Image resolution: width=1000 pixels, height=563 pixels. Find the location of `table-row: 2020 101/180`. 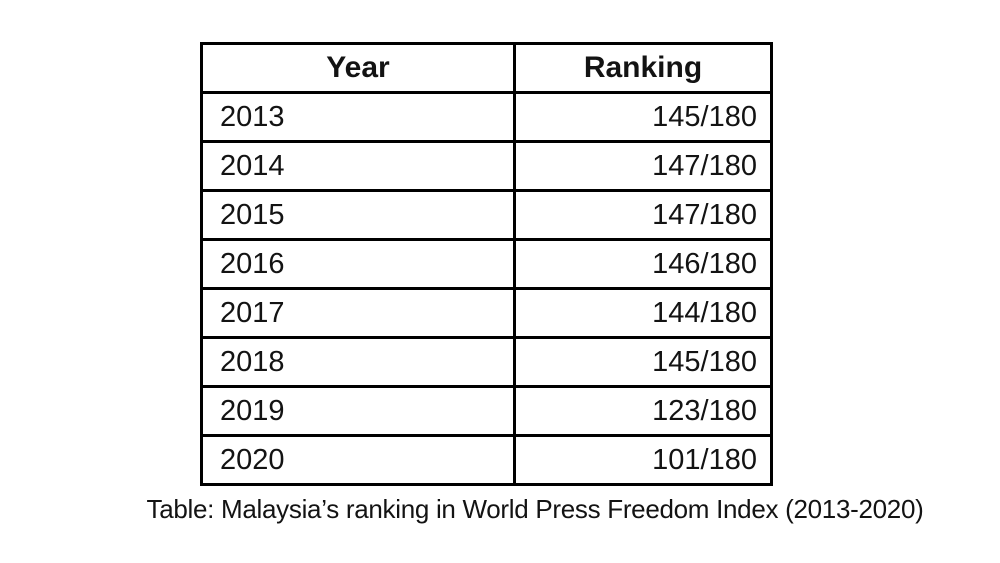

table-row: 2020 101/180 is located at coordinates (486, 460).